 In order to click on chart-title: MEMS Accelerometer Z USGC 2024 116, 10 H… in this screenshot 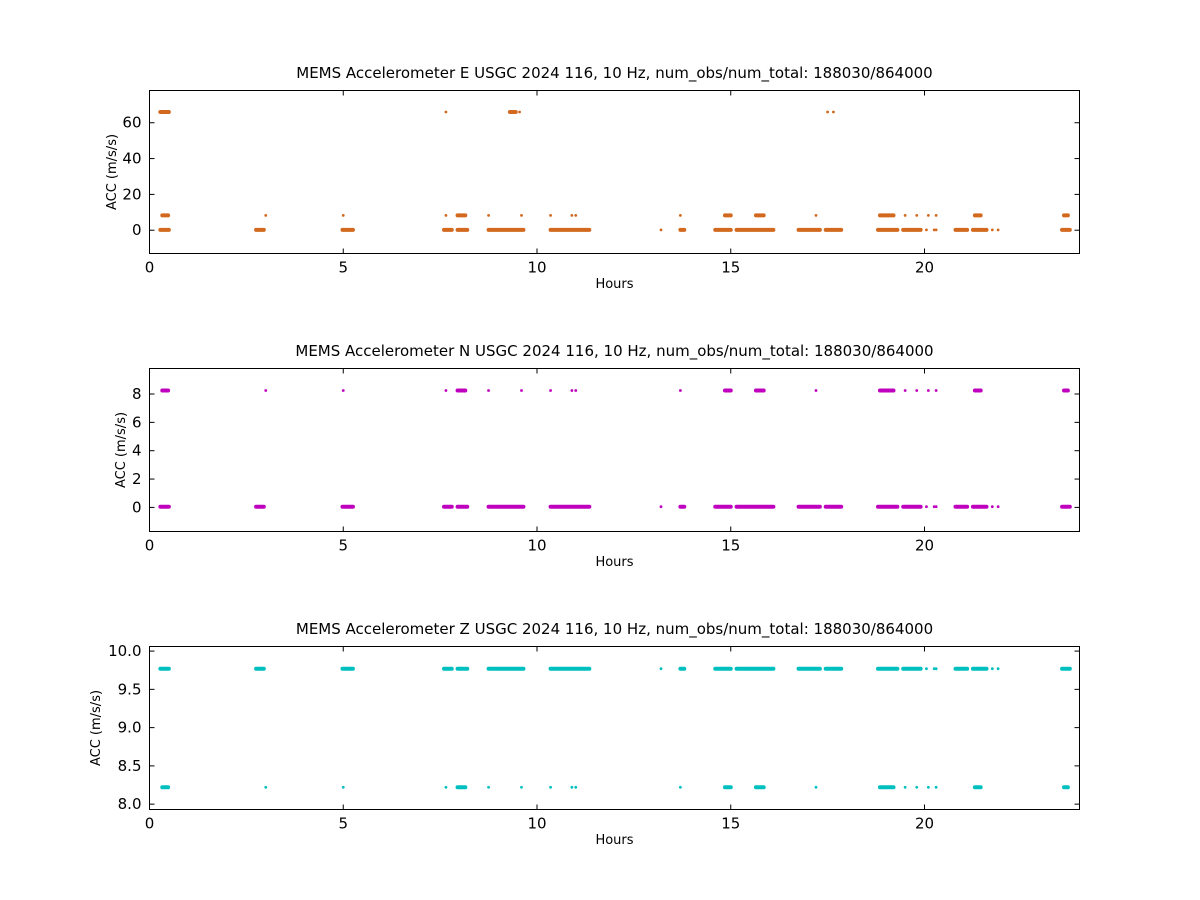, I will do `click(614, 629)`.